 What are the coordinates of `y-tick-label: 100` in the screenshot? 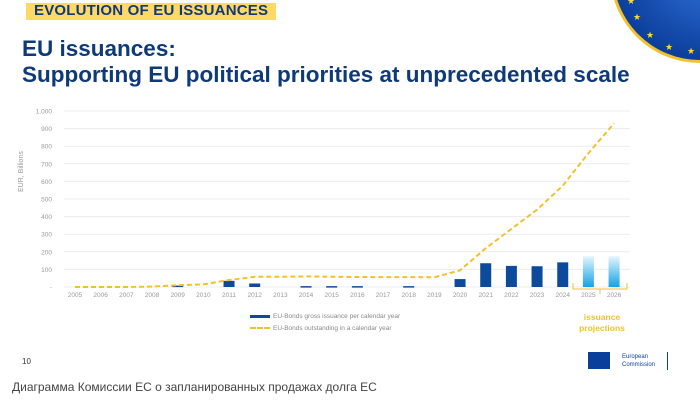 It's located at (46, 270).